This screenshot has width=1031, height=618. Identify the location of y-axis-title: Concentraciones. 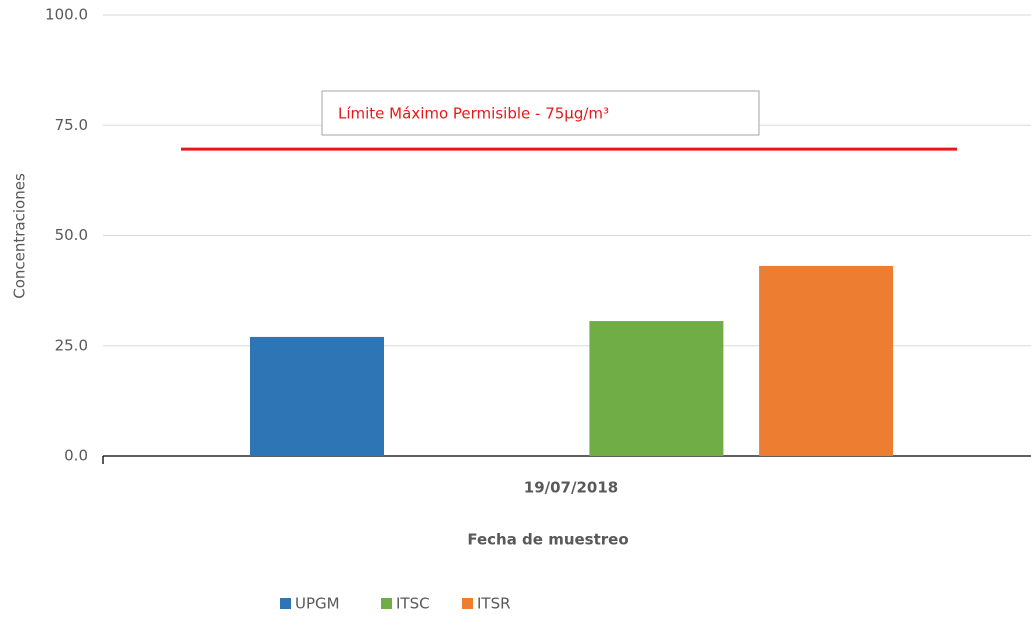
(20, 236).